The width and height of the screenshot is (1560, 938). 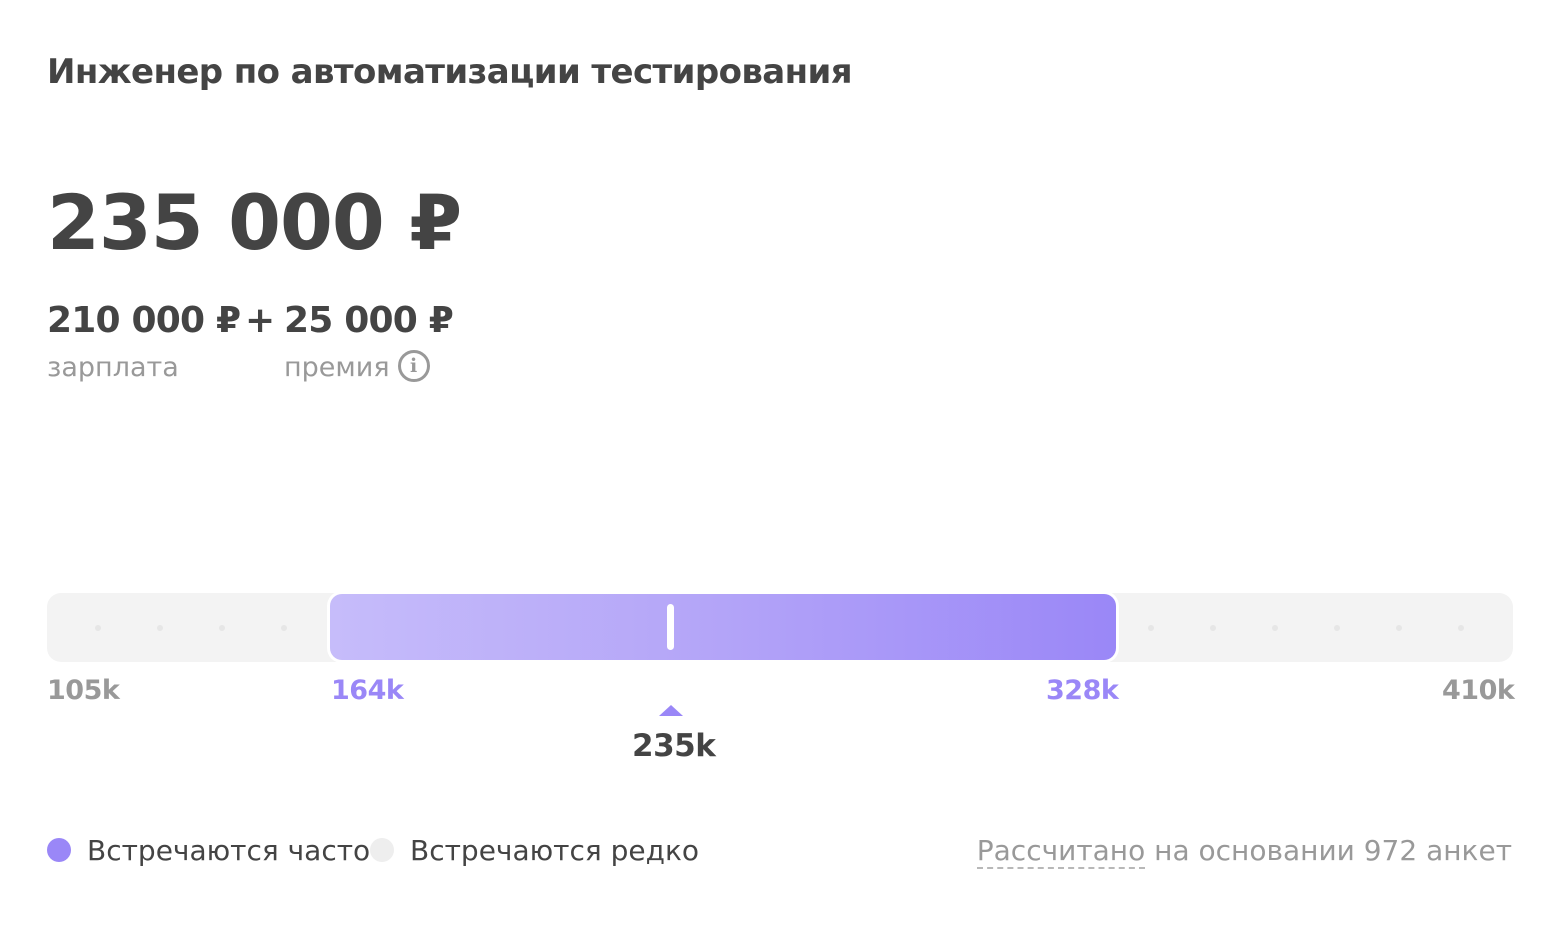 What do you see at coordinates (369, 320) in the screenshot?
I see `bonus-value: 25 000 ₽` at bounding box center [369, 320].